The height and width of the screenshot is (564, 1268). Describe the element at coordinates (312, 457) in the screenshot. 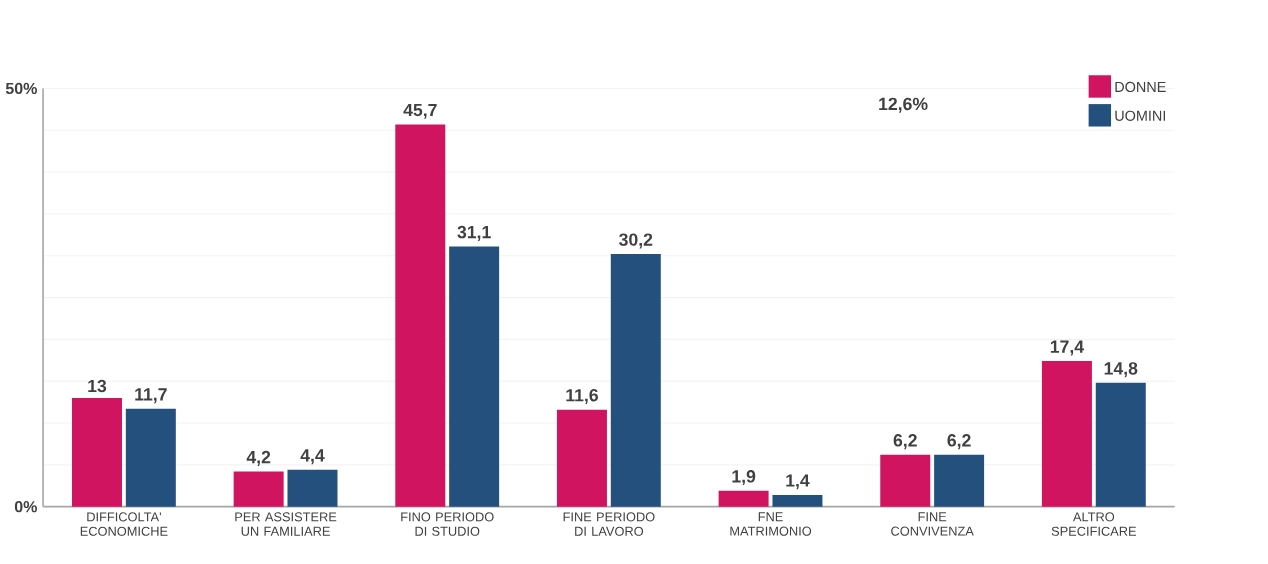

I see `data-label: 4,4` at that location.